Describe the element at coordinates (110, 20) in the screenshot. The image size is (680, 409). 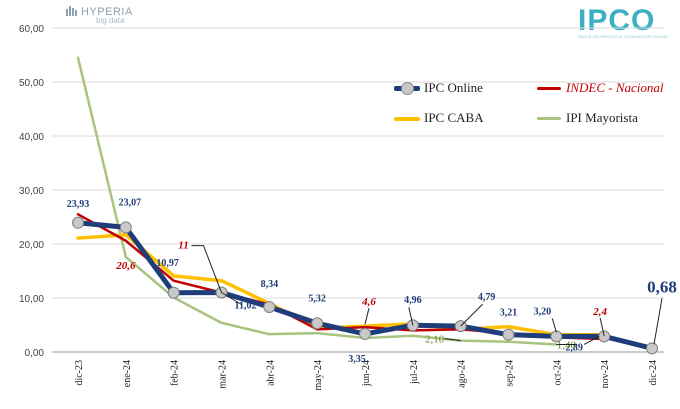
I see `hyperia-sub: big data` at that location.